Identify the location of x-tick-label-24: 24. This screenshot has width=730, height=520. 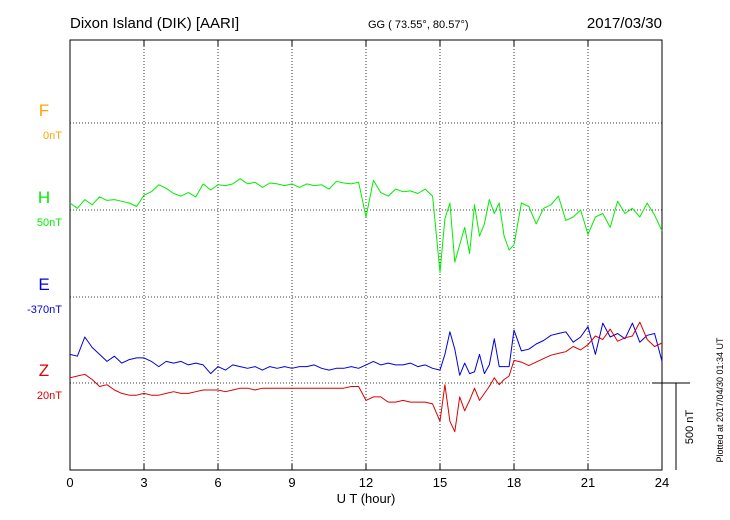
(662, 482).